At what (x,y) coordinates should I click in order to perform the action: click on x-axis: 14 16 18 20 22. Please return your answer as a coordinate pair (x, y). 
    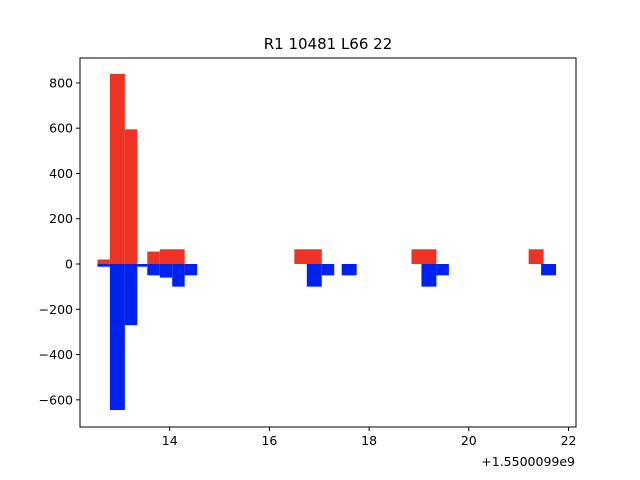
    Looking at the image, I should click on (369, 437).